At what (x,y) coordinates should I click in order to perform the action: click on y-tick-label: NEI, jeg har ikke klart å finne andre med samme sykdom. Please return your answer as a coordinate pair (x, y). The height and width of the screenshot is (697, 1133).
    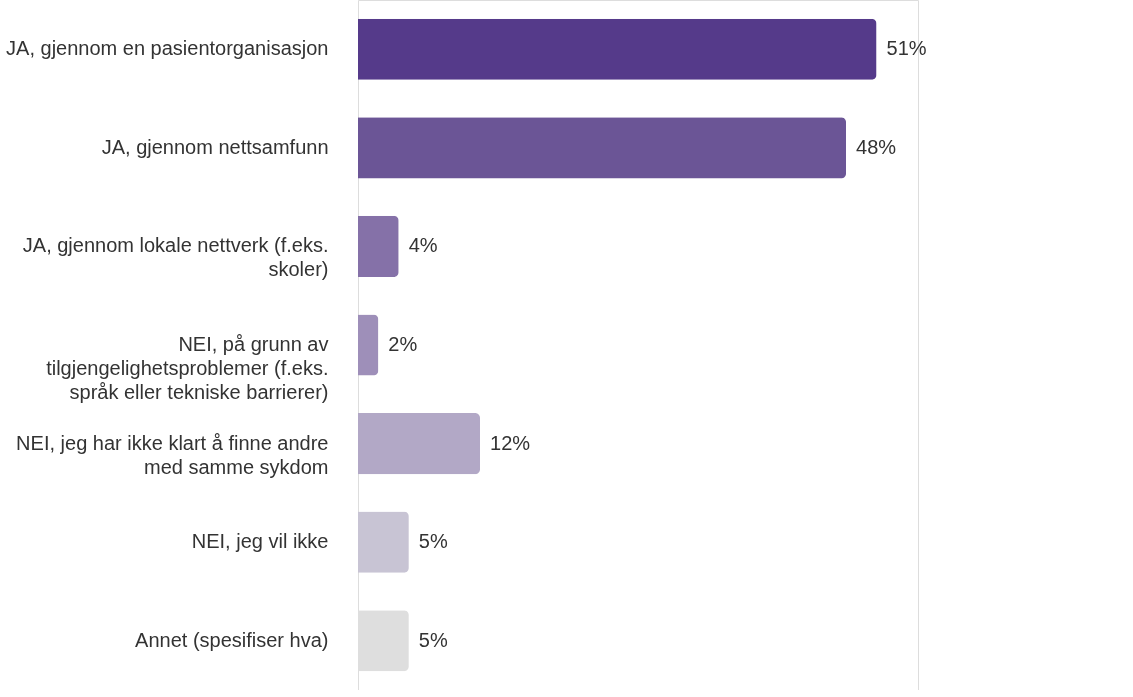
    Looking at the image, I should click on (172, 454).